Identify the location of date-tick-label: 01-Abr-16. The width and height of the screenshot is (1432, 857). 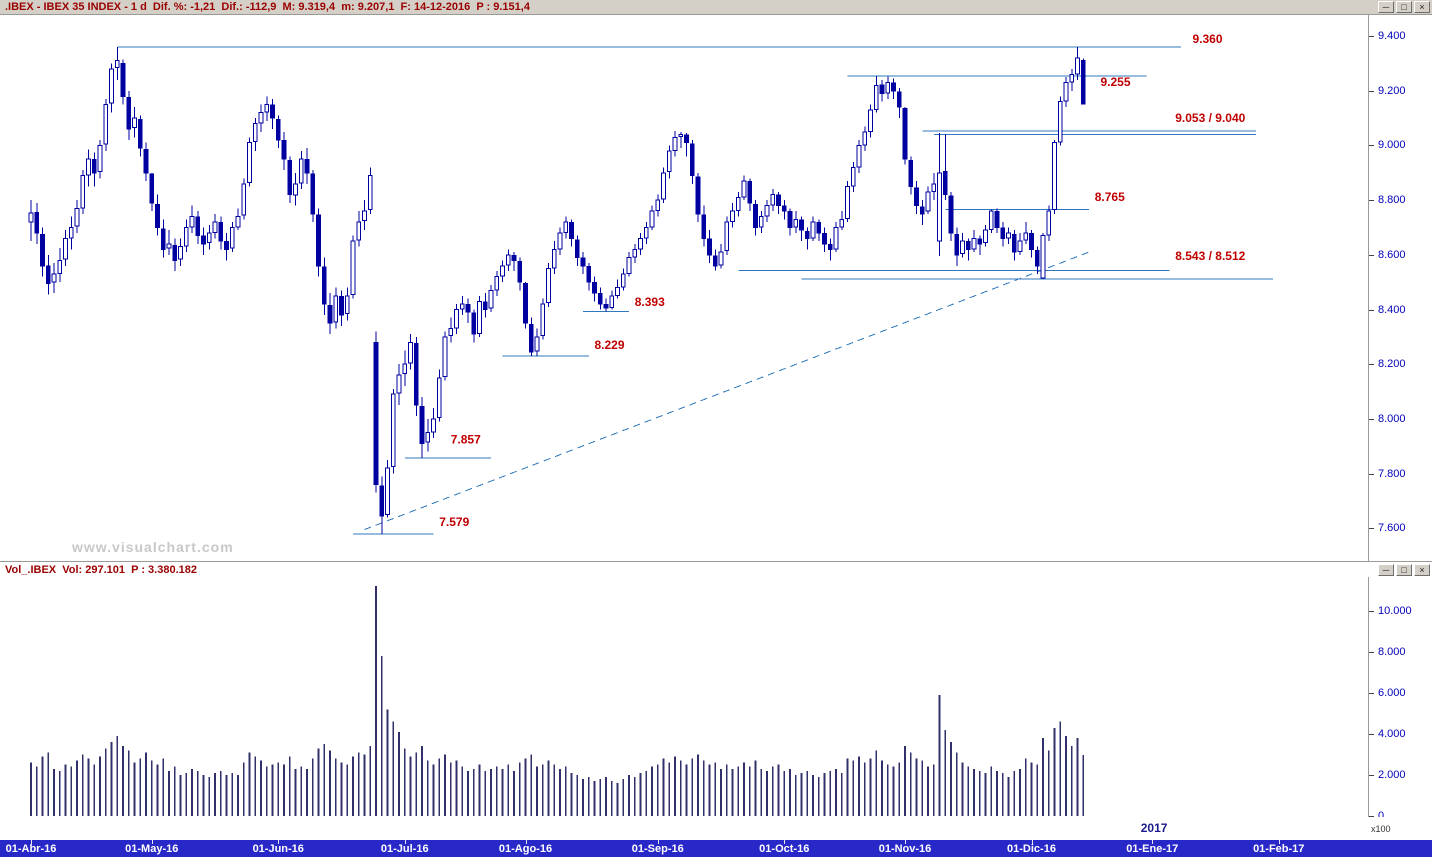
(31, 849).